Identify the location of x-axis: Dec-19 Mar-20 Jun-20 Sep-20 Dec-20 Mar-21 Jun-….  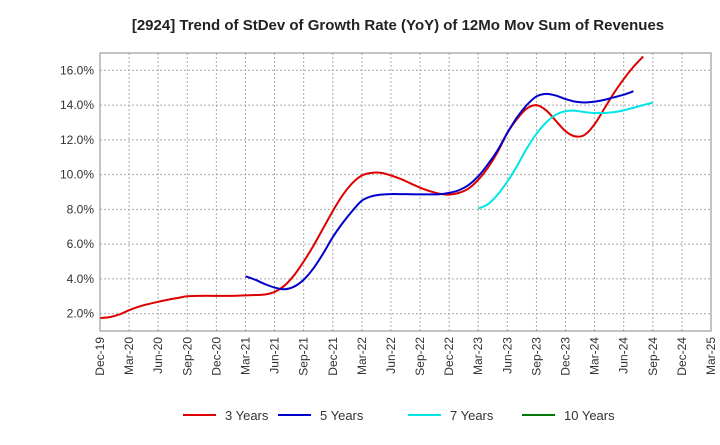
(405, 356).